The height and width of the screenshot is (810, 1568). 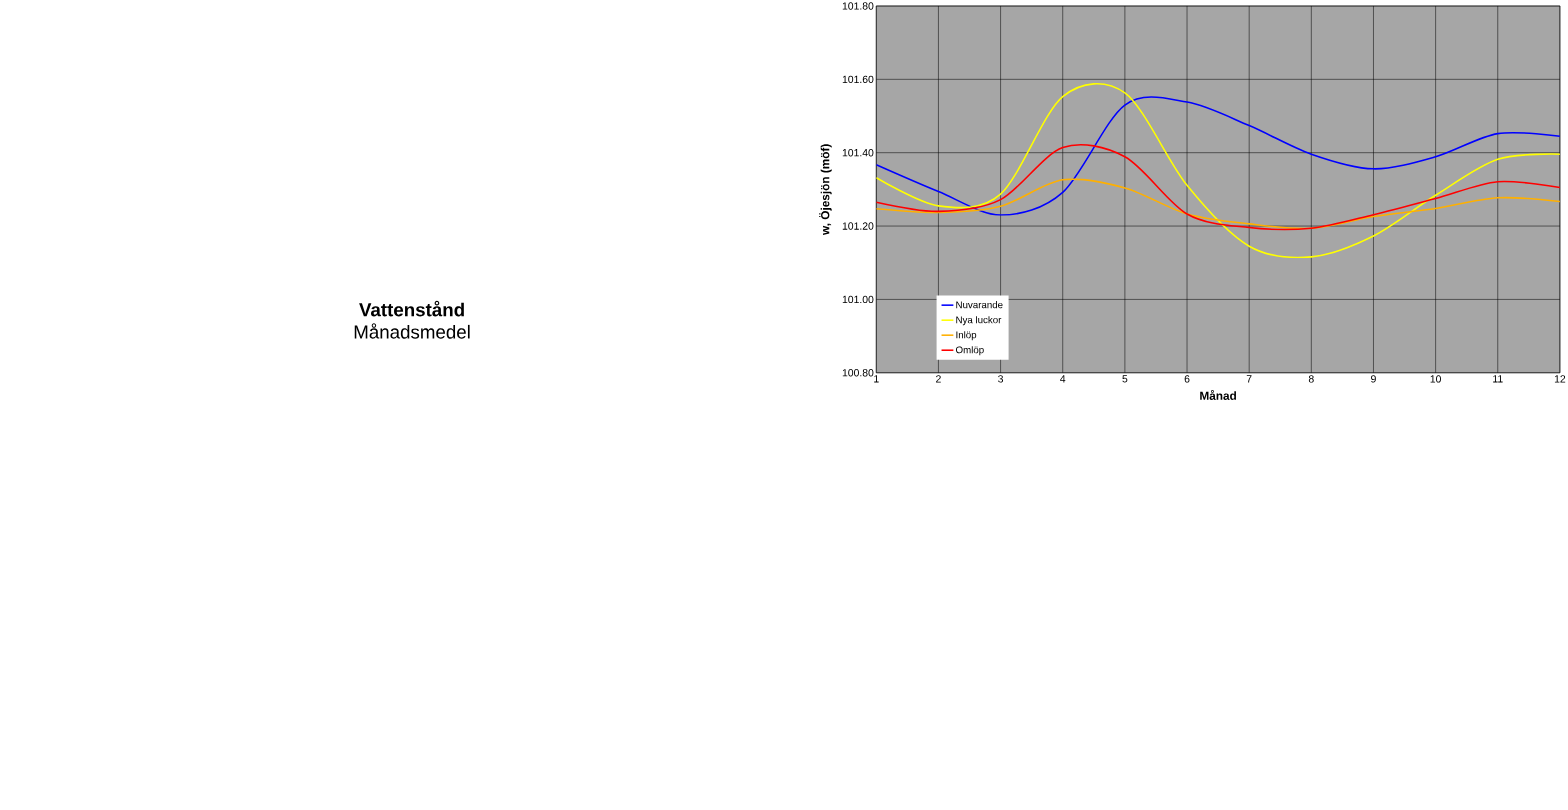 What do you see at coordinates (412, 331) in the screenshot?
I see `text: Månadsmedel` at bounding box center [412, 331].